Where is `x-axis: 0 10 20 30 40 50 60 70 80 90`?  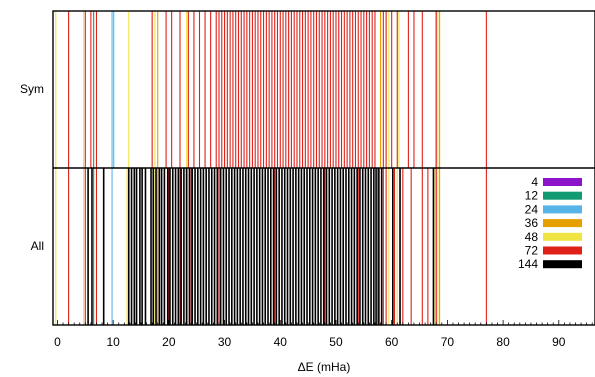 x-axis: 0 10 20 30 40 50 60 70 80 90 is located at coordinates (323, 334).